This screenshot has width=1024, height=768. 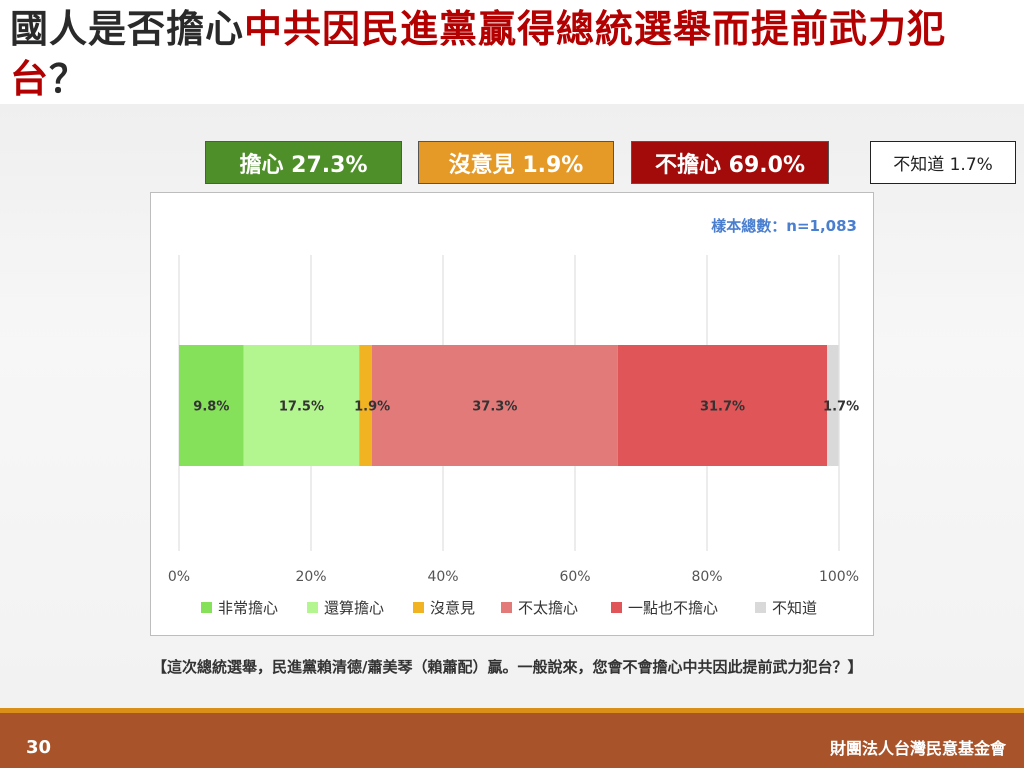 What do you see at coordinates (839, 577) in the screenshot?
I see `x-tick-label: 100%` at bounding box center [839, 577].